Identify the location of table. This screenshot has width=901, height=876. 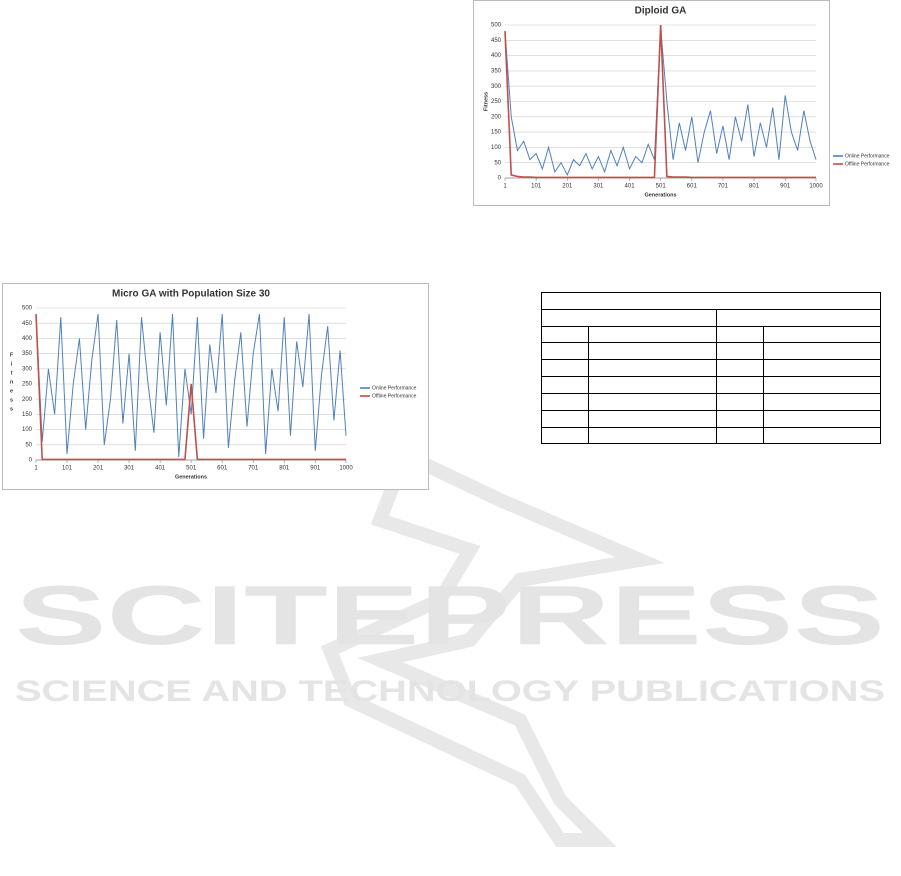
(711, 368).